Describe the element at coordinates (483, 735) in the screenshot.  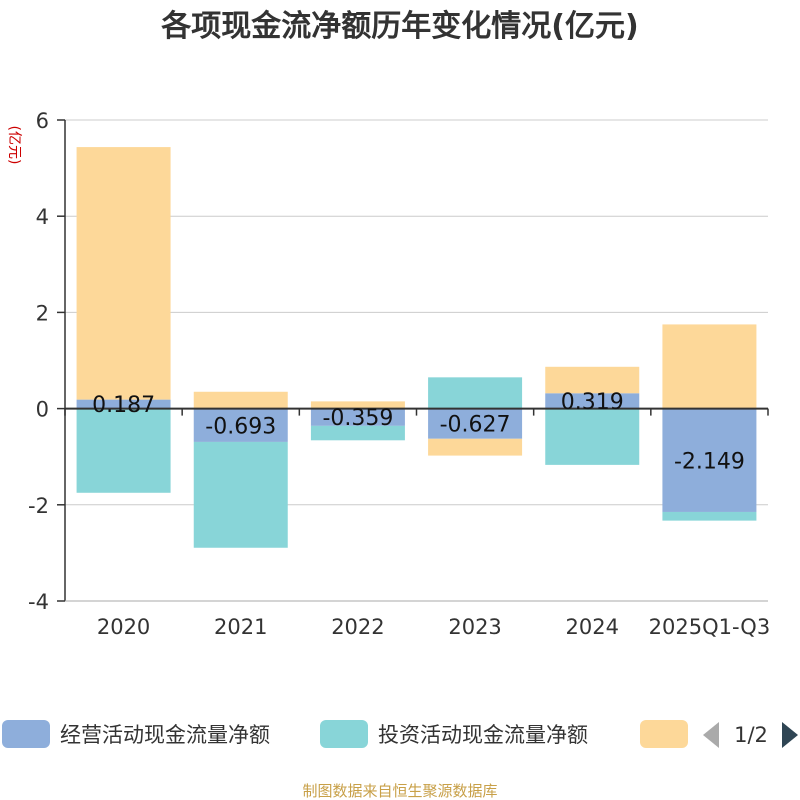
I see `legend-label-2: 投资活动现金流量净额` at that location.